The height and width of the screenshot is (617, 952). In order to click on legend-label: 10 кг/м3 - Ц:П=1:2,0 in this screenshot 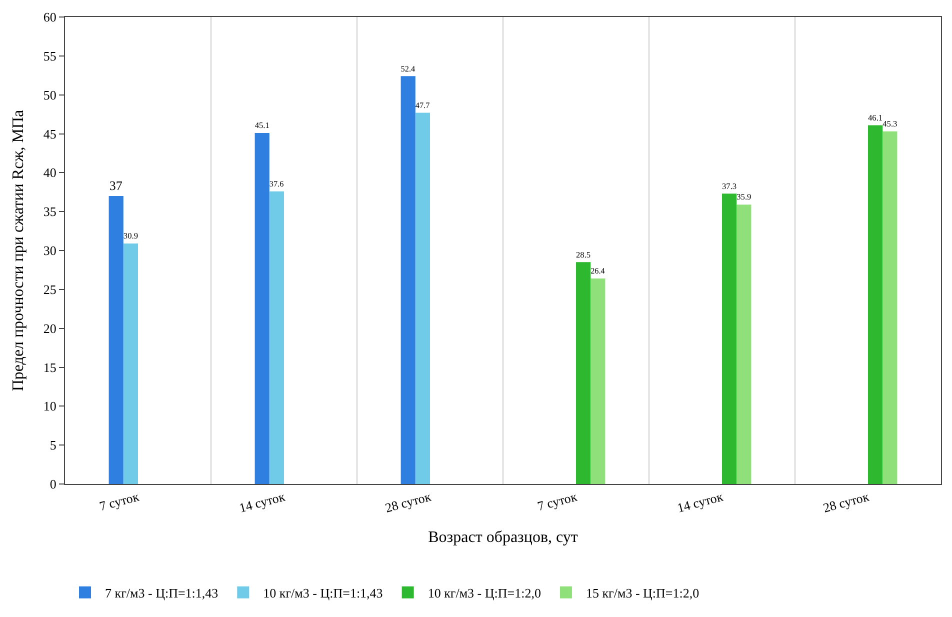, I will do `click(484, 592)`.